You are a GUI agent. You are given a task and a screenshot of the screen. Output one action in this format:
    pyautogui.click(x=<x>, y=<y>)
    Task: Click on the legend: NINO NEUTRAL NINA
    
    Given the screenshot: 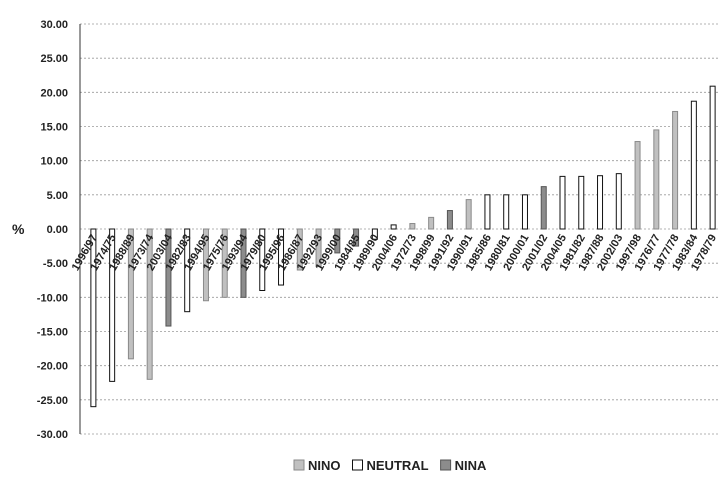 What is the action you would take?
    pyautogui.click(x=390, y=465)
    